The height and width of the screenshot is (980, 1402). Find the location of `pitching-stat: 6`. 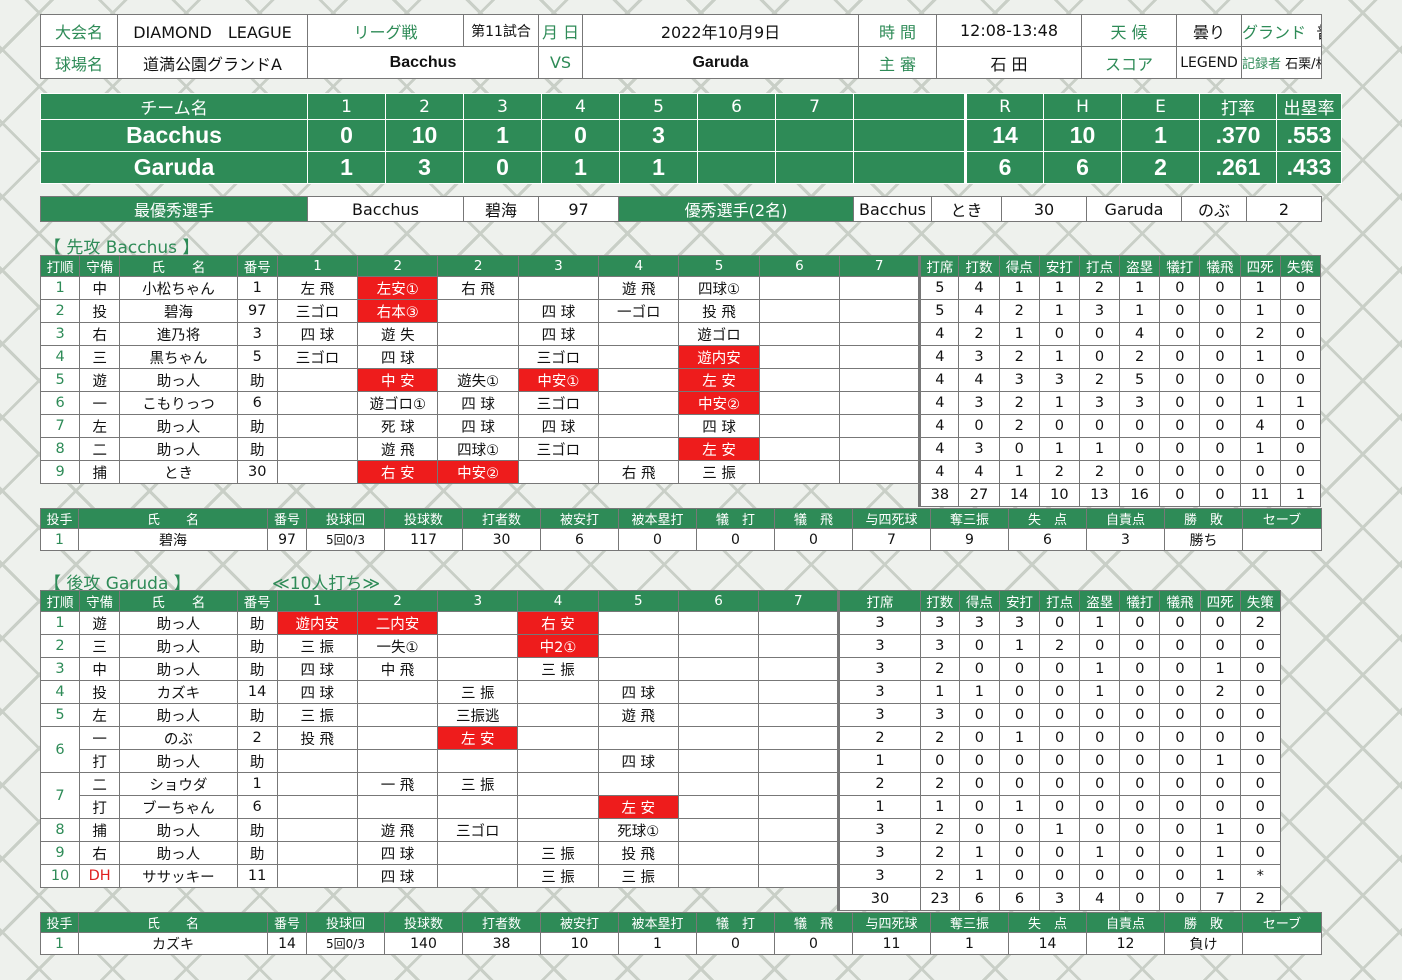

pitching-stat: 6 is located at coordinates (1047, 539).